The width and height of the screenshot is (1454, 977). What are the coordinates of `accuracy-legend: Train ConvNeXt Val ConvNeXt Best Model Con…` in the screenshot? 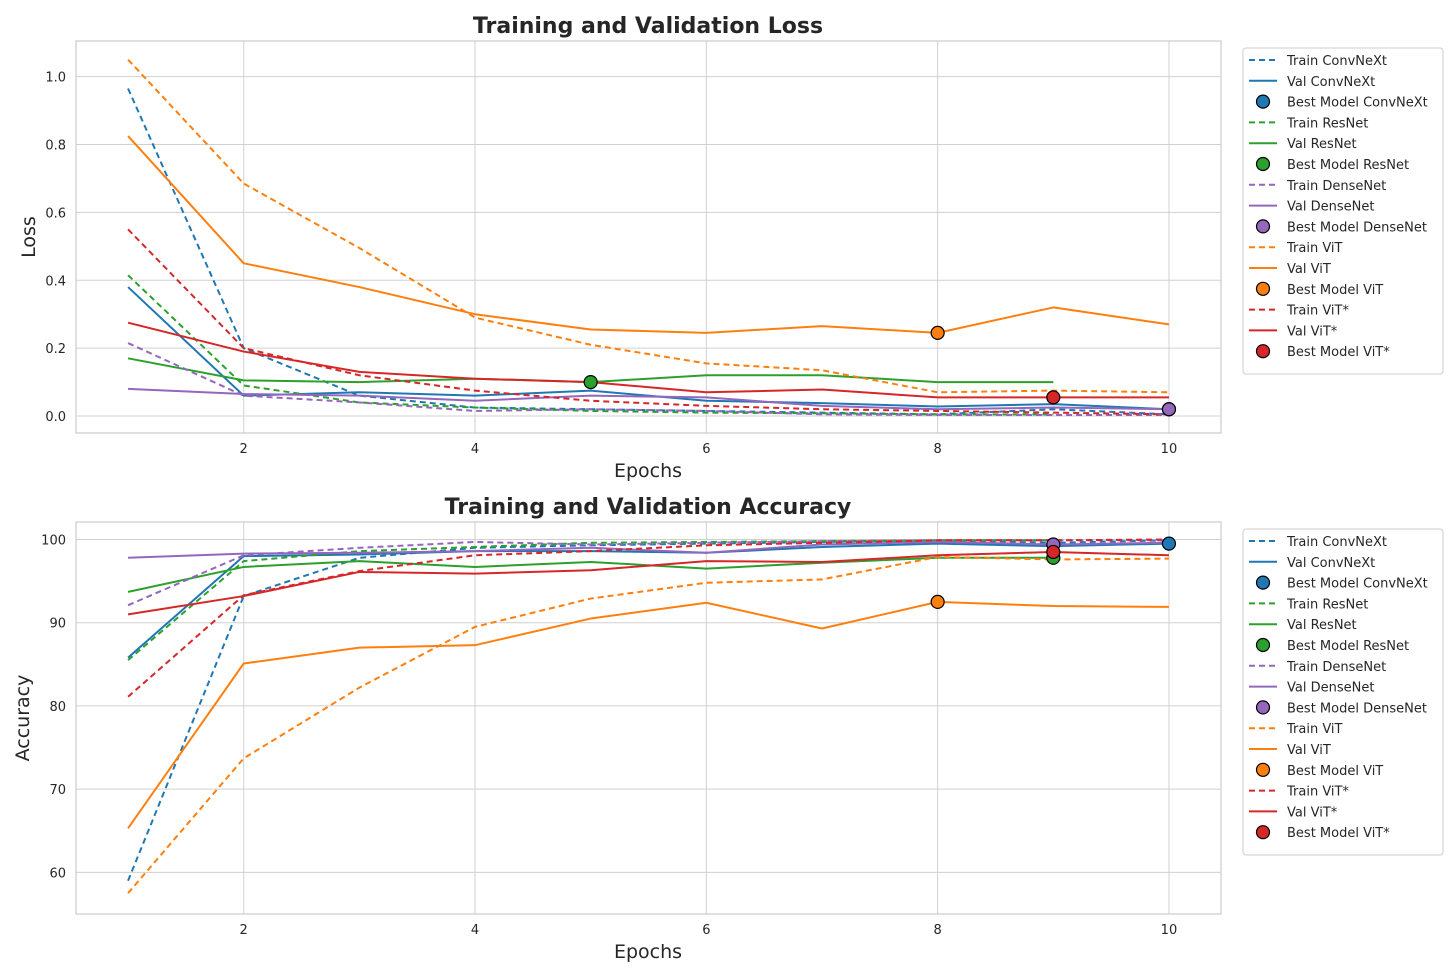 It's located at (1343, 692).